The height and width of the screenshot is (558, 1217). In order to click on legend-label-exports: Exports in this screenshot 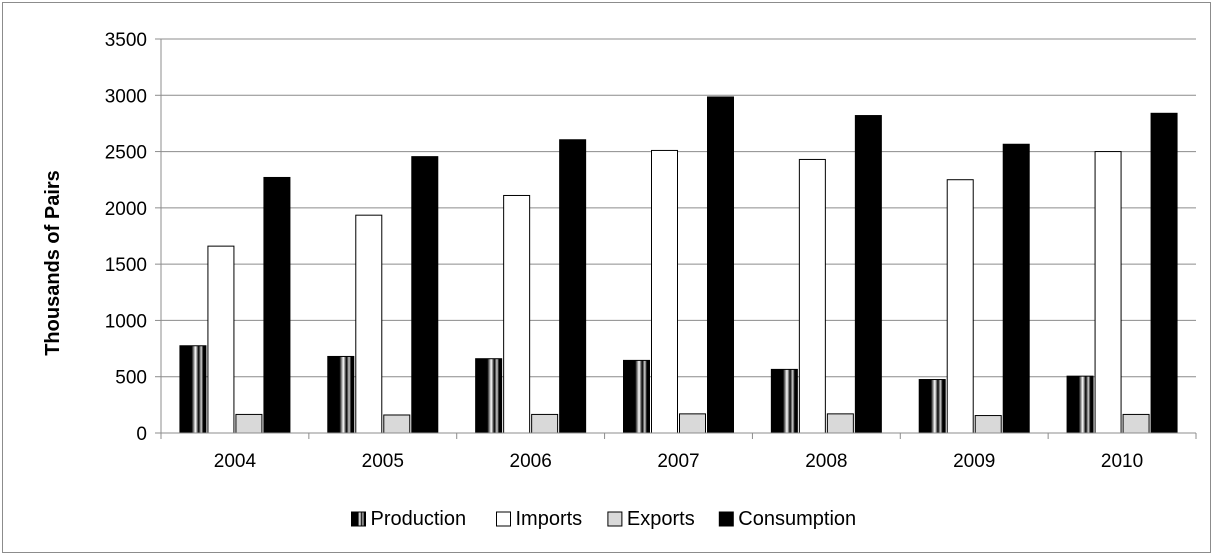, I will do `click(661, 519)`.